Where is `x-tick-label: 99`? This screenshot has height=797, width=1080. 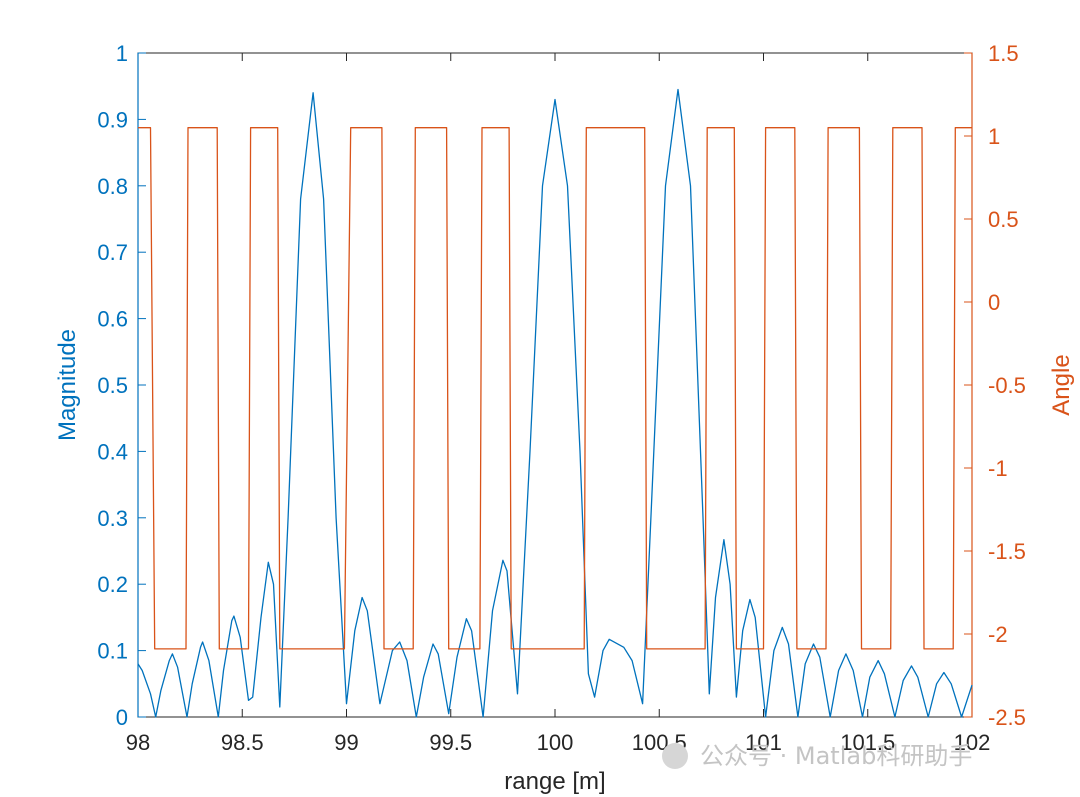
x-tick-label: 99 is located at coordinates (346, 742).